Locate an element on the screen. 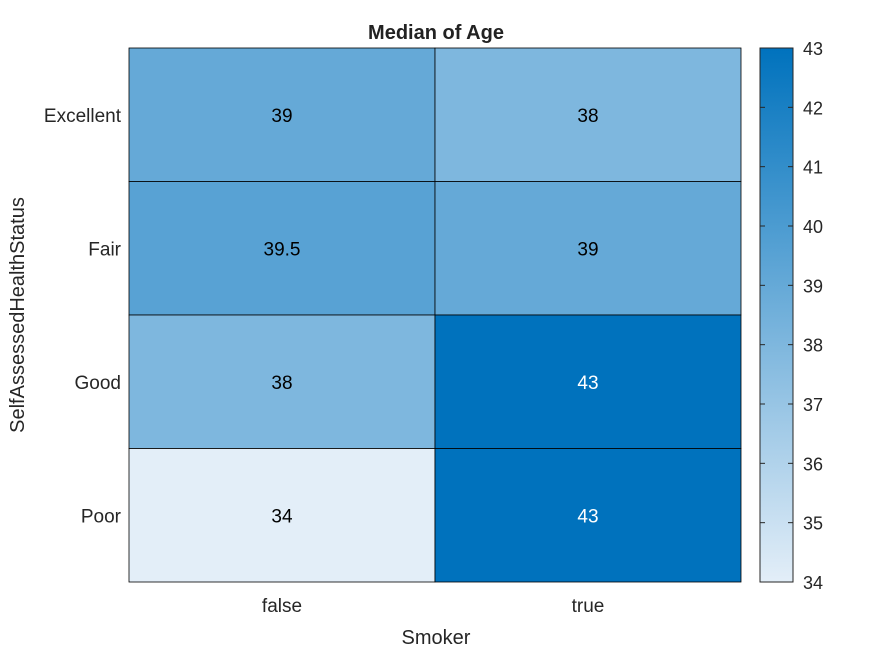  colorbar-tick-label: 41 is located at coordinates (813, 168).